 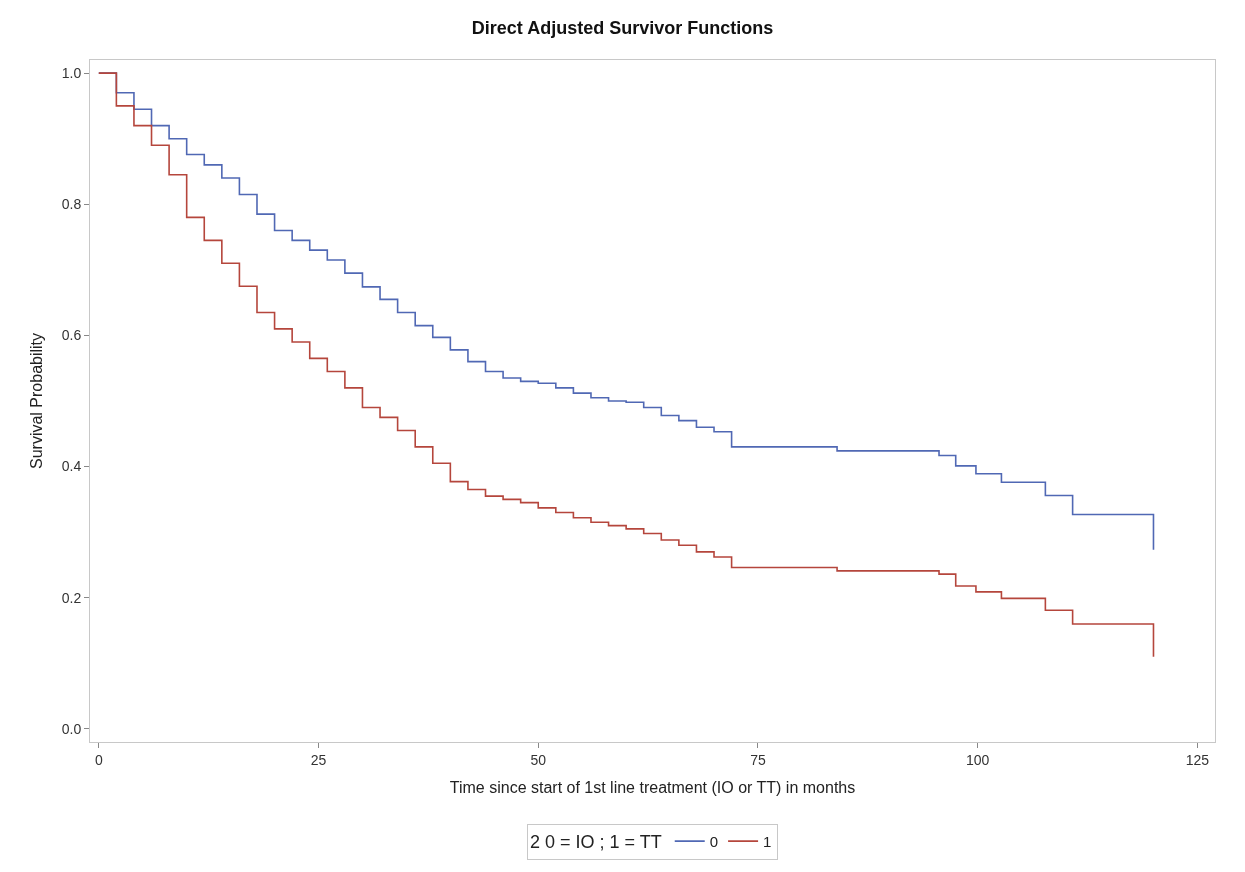 I want to click on legend-title: 2 0 = IO ; 1 = TT, so click(x=596, y=842).